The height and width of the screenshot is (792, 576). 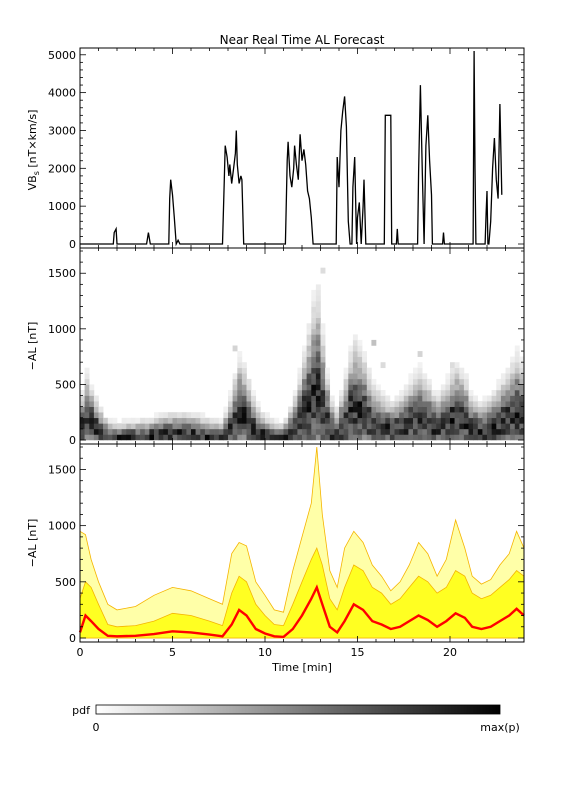 What do you see at coordinates (33, 150) in the screenshot?
I see `vbs-ylabel: VBs [nT×km/s]` at bounding box center [33, 150].